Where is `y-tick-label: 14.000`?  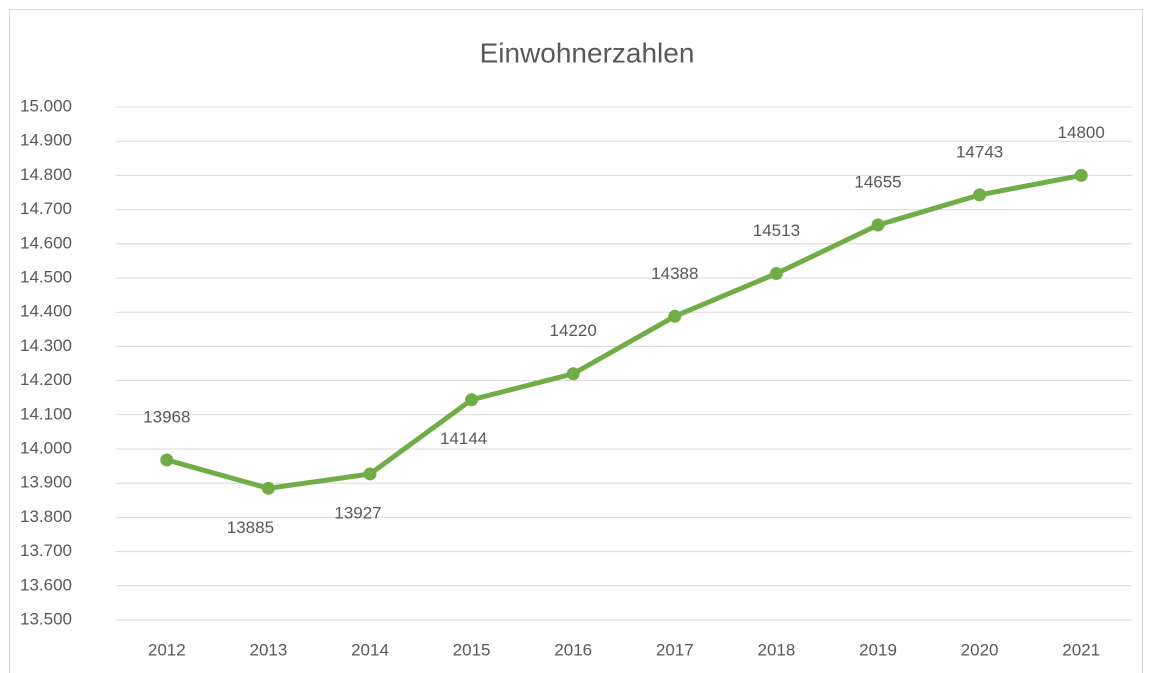 y-tick-label: 14.000 is located at coordinates (46, 447).